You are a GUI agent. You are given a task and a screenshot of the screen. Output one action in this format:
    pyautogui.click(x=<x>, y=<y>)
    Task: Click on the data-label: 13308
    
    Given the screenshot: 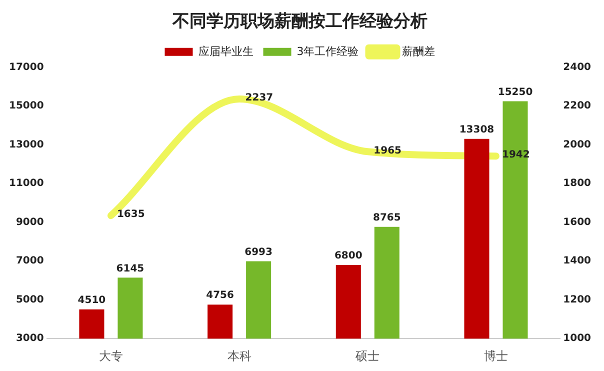 What is the action you would take?
    pyautogui.click(x=476, y=130)
    